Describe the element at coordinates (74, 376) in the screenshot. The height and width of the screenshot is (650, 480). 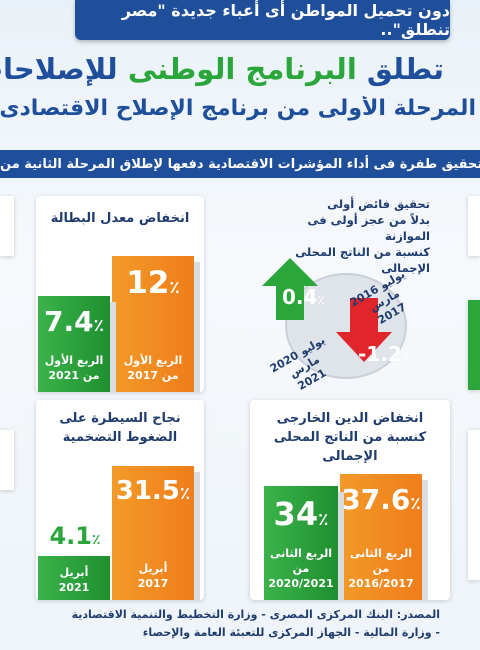
I see `bar-label-line2: من 2021` at that location.